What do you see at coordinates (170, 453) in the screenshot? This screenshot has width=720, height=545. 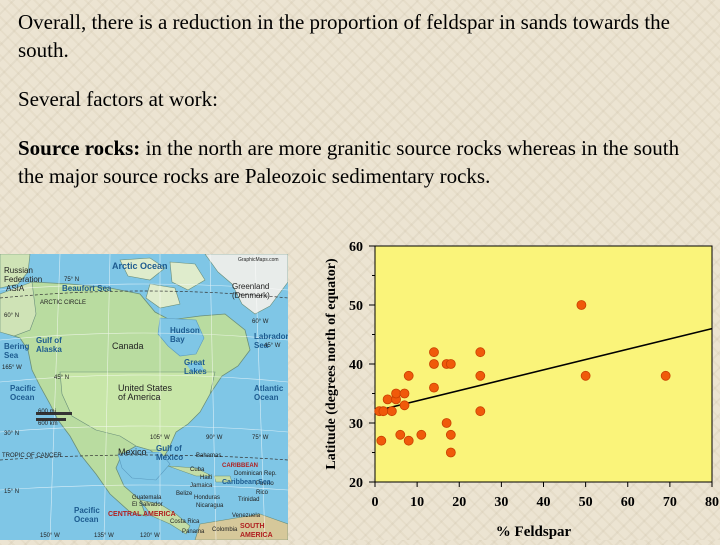 I see `label-gulf-of-mexico: Gulf of Mexico` at bounding box center [170, 453].